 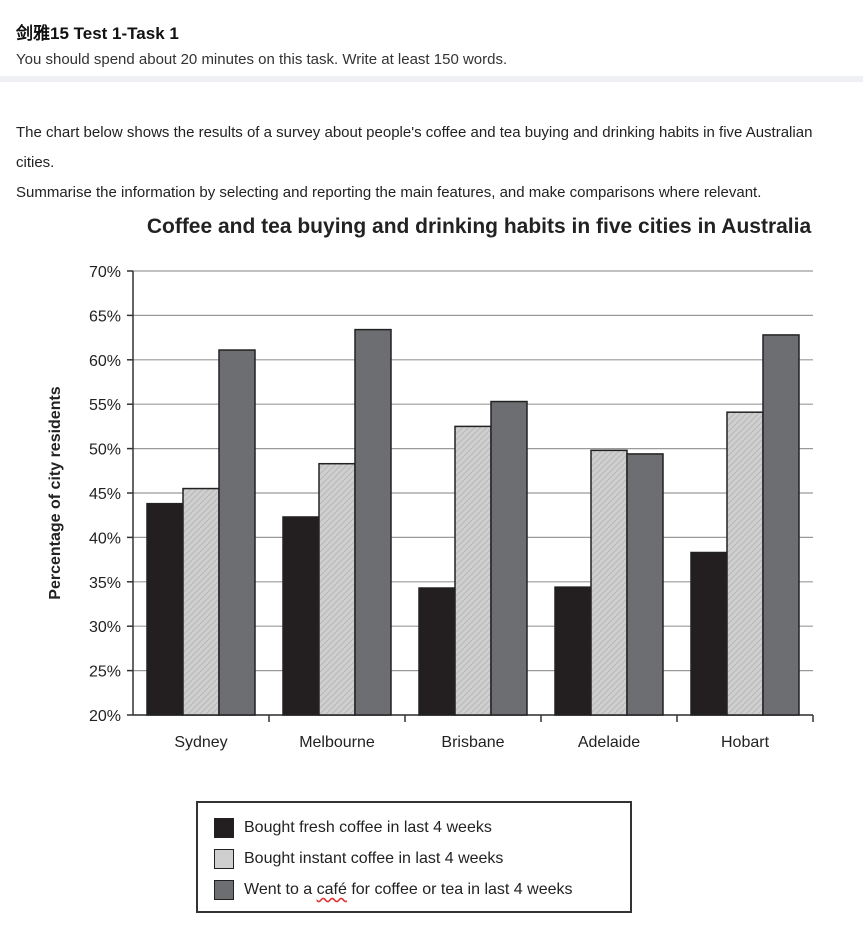 I want to click on y-tick-label: 70%, so click(x=105, y=272).